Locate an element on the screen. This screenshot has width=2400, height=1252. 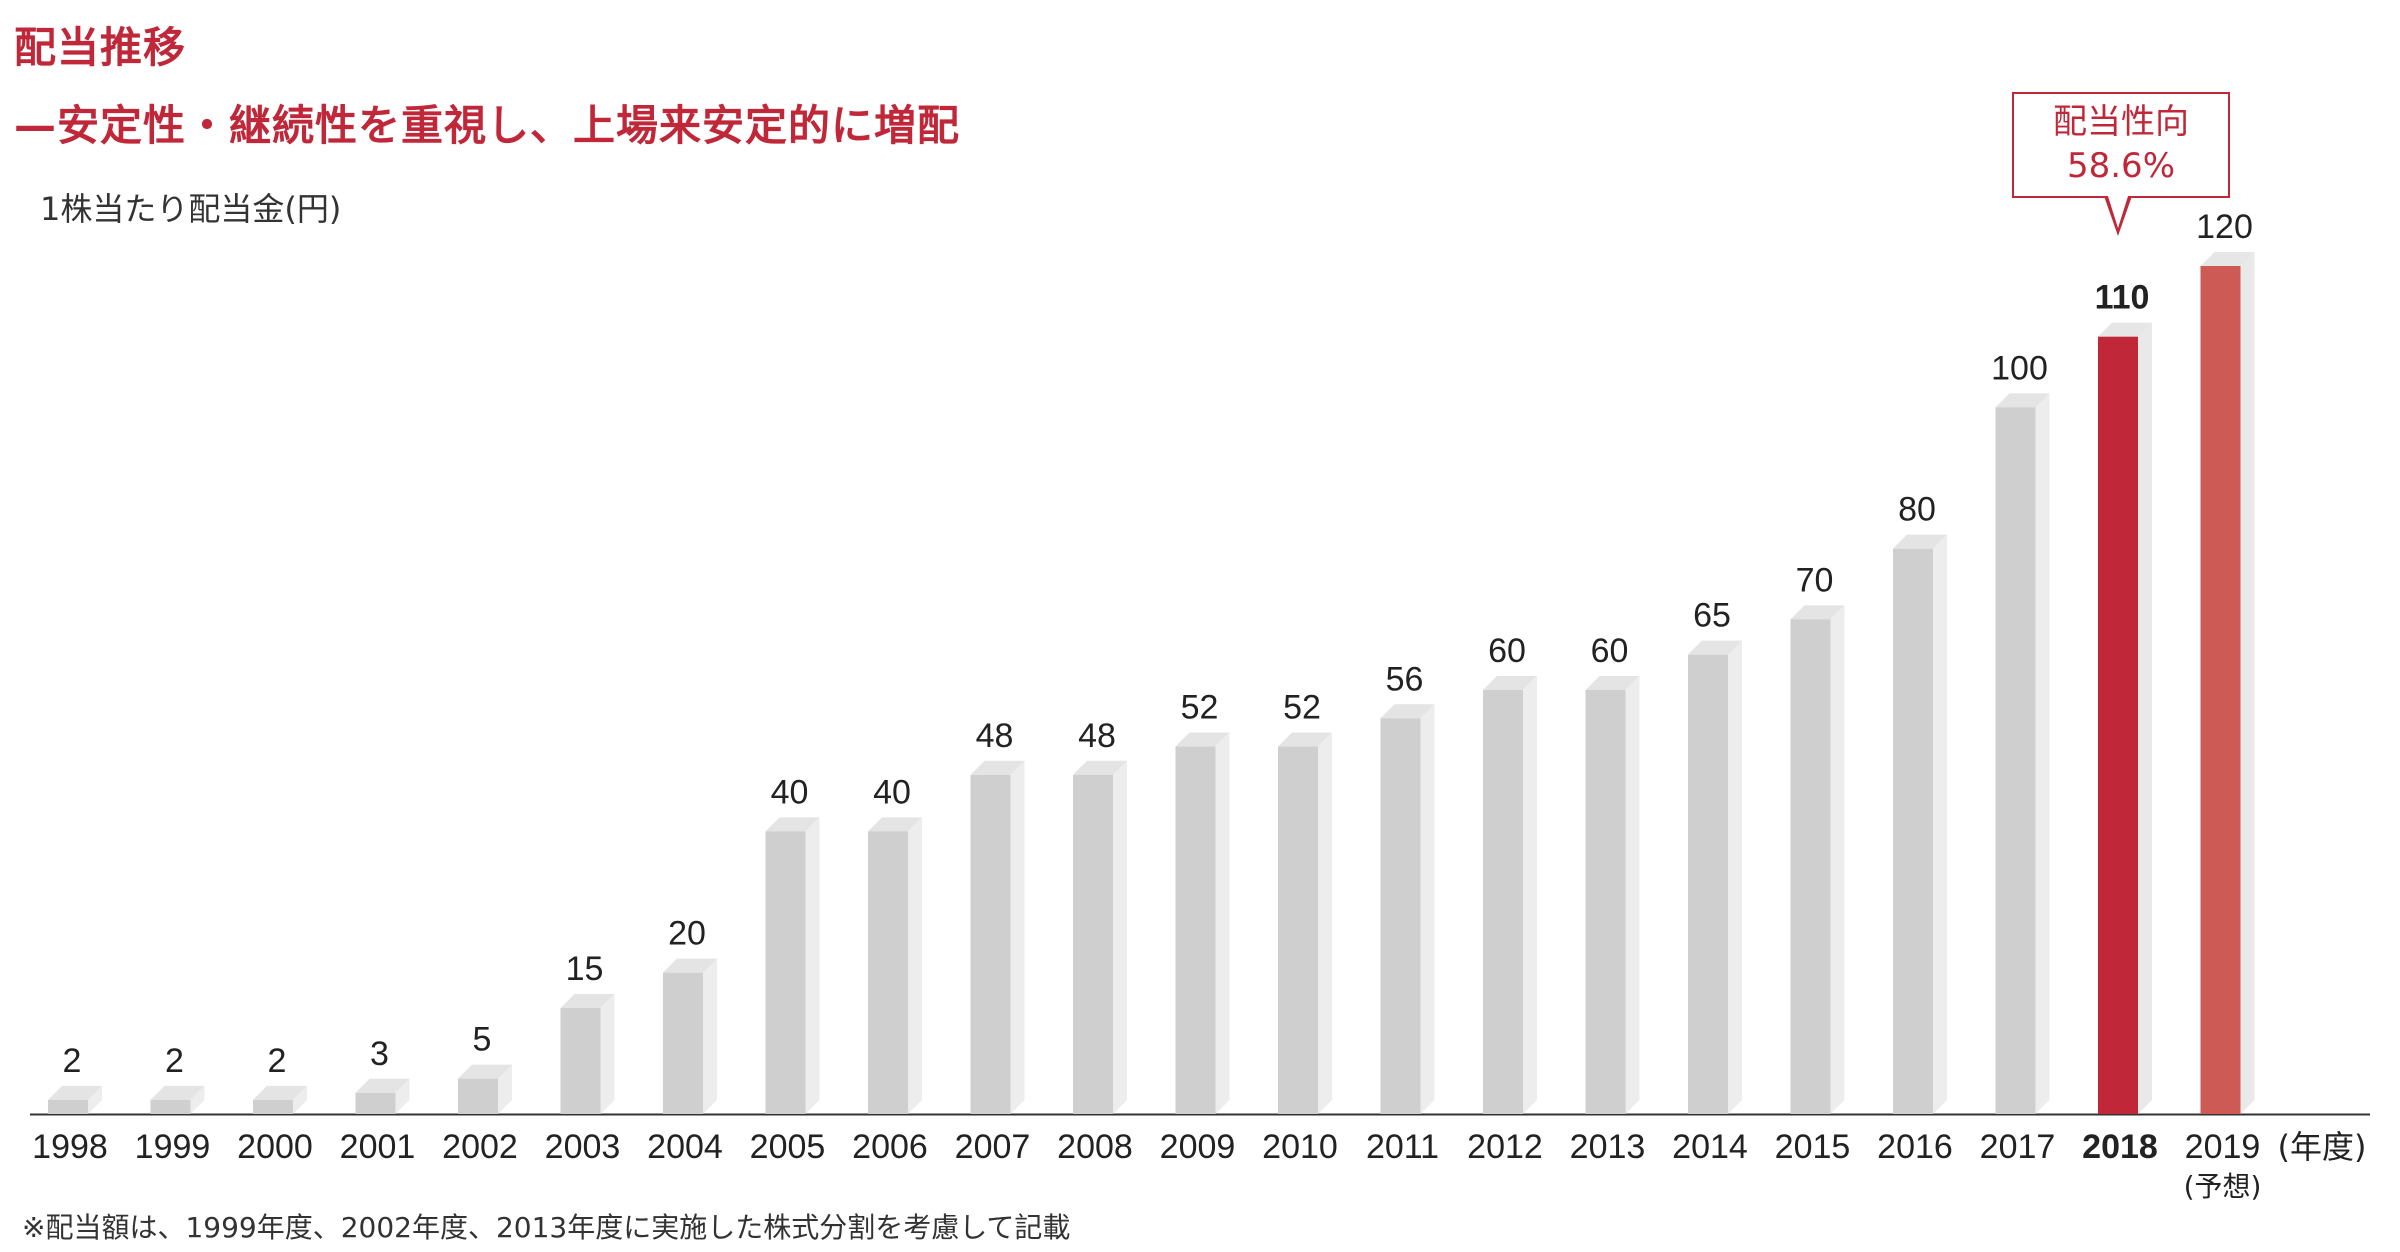
bar-top-face-2013 is located at coordinates (1612, 683).